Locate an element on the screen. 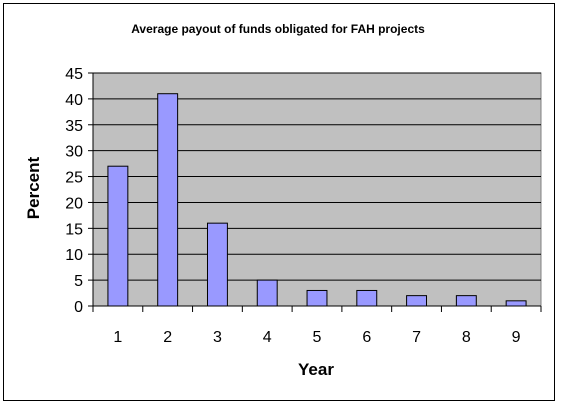 This screenshot has width=562, height=410. y-tick-label: 20 is located at coordinates (74, 203).